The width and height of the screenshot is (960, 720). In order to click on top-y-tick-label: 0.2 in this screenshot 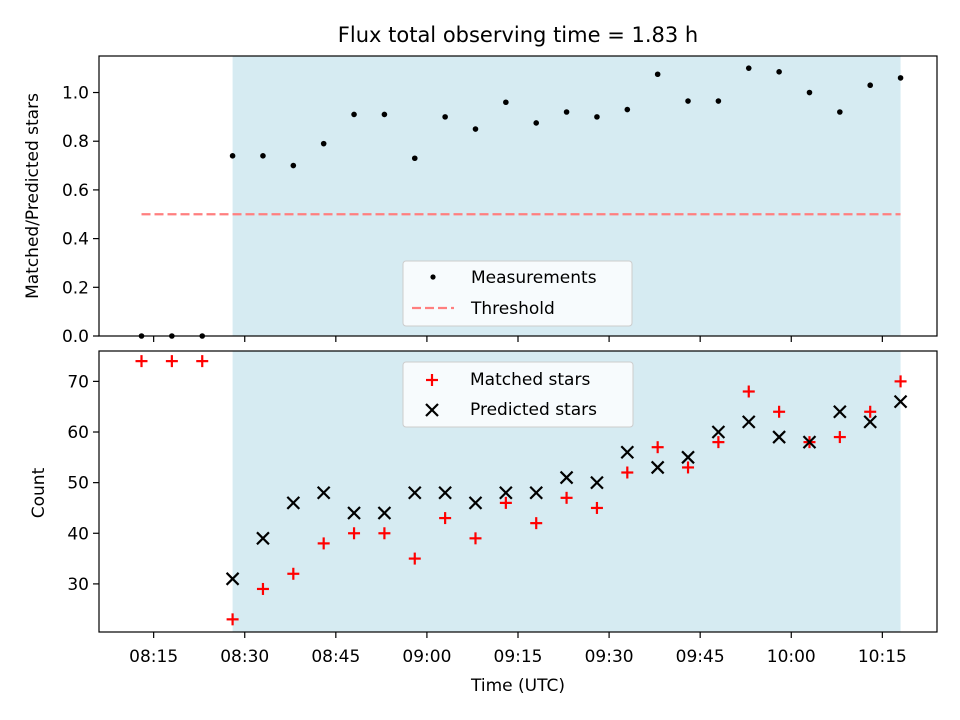, I will do `click(75, 288)`.